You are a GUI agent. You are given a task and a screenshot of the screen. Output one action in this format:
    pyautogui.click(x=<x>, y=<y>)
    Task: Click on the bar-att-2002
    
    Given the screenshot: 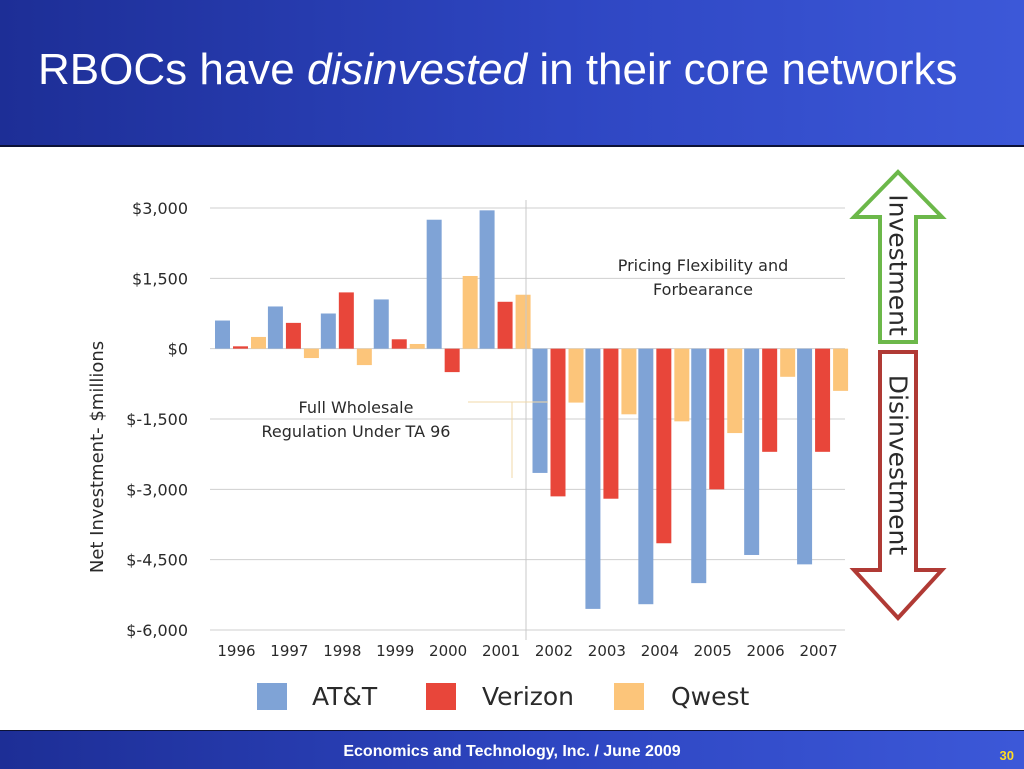 What is the action you would take?
    pyautogui.click(x=540, y=410)
    